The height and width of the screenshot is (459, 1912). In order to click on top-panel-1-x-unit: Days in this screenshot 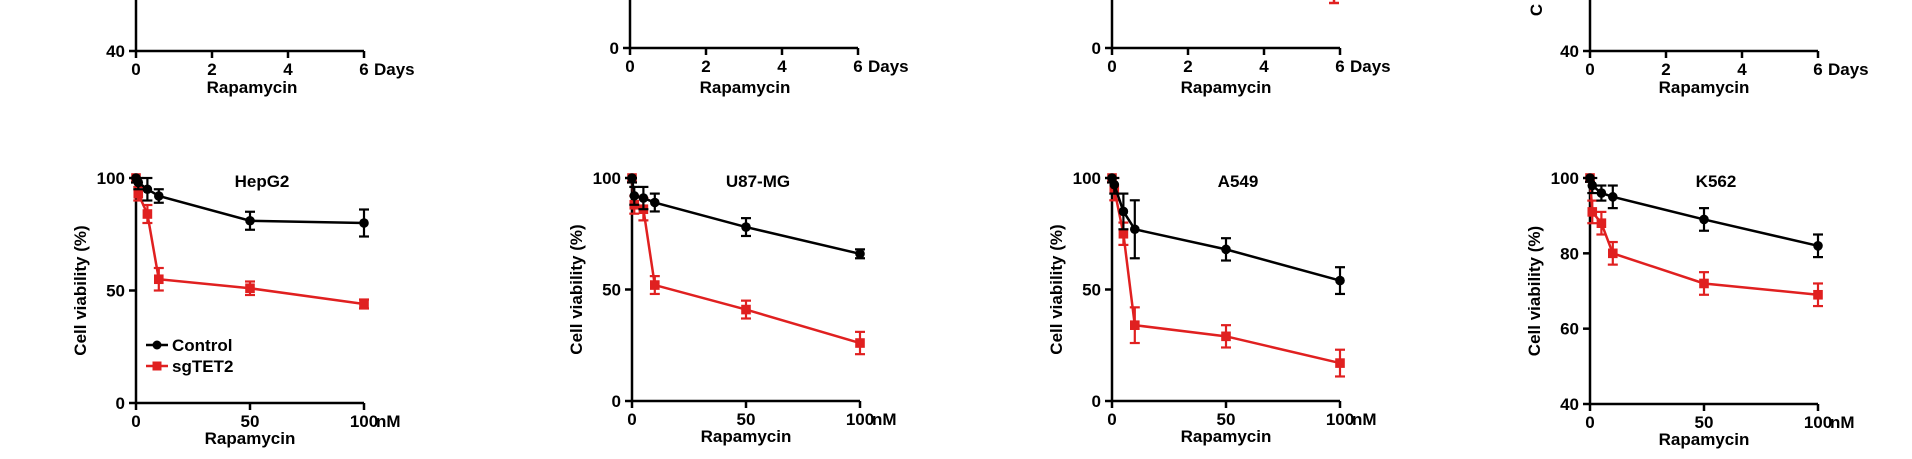, I will do `click(394, 69)`.